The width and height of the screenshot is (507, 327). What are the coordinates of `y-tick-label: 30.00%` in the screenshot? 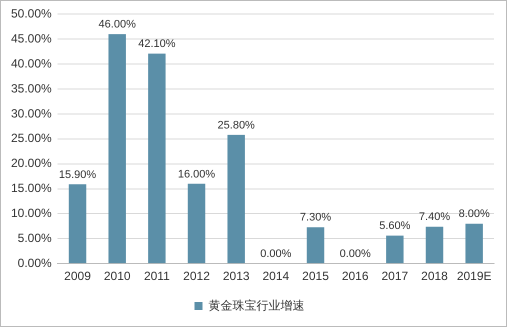 It's located at (31, 113).